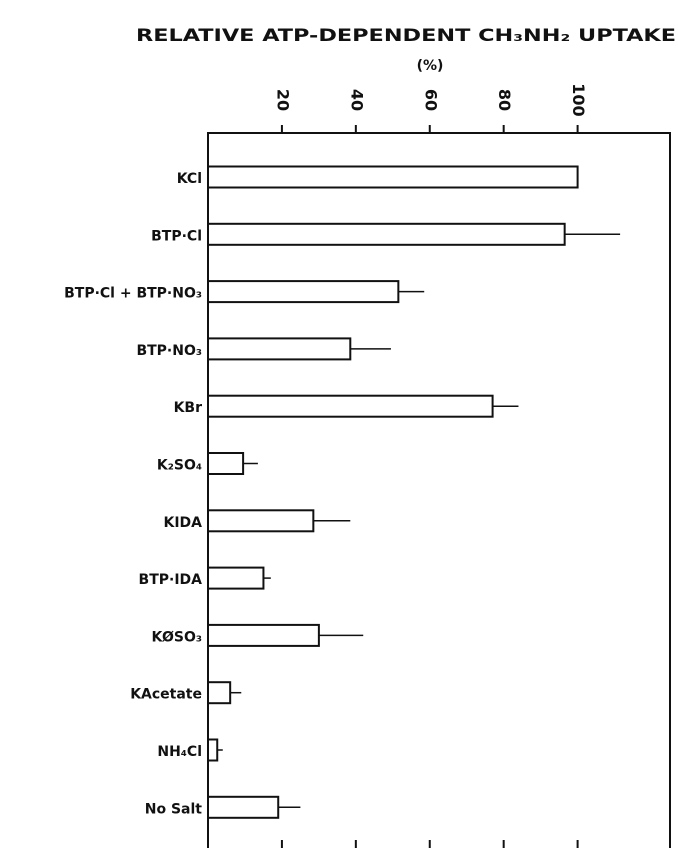  I want to click on category-label: BTP·NO₃, so click(169, 351).